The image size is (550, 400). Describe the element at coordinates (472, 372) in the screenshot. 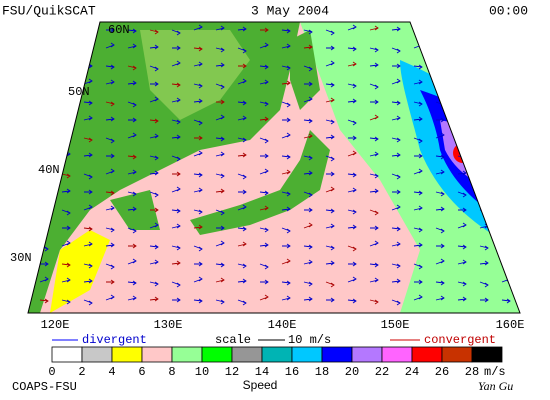

I see `colorbar-tick-label: 28` at that location.